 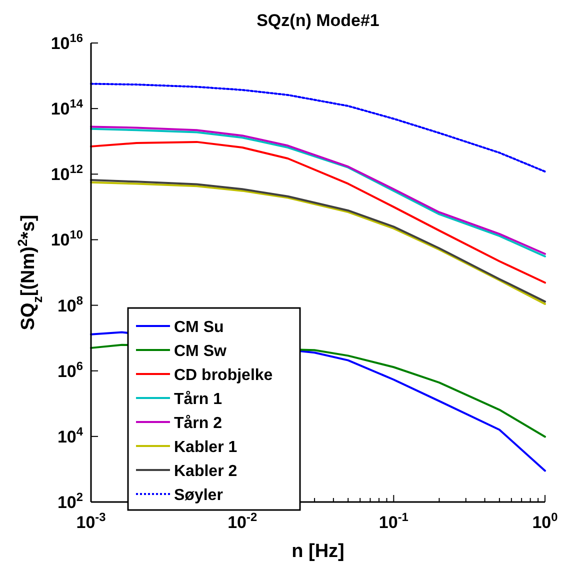 I want to click on y-tick-label: 10$^{16}$, so click(x=67, y=42).